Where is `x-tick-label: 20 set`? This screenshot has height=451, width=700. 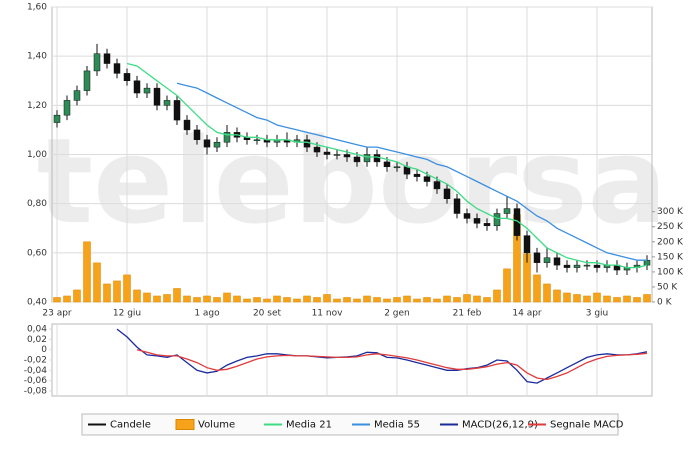
x-tick-label: 20 set is located at coordinates (267, 314).